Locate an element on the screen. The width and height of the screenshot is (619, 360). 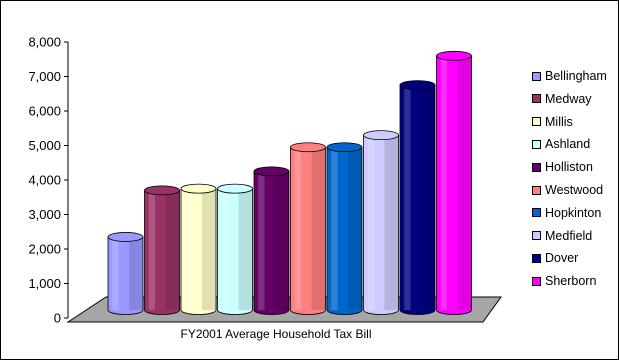
bar-medfield is located at coordinates (381, 222).